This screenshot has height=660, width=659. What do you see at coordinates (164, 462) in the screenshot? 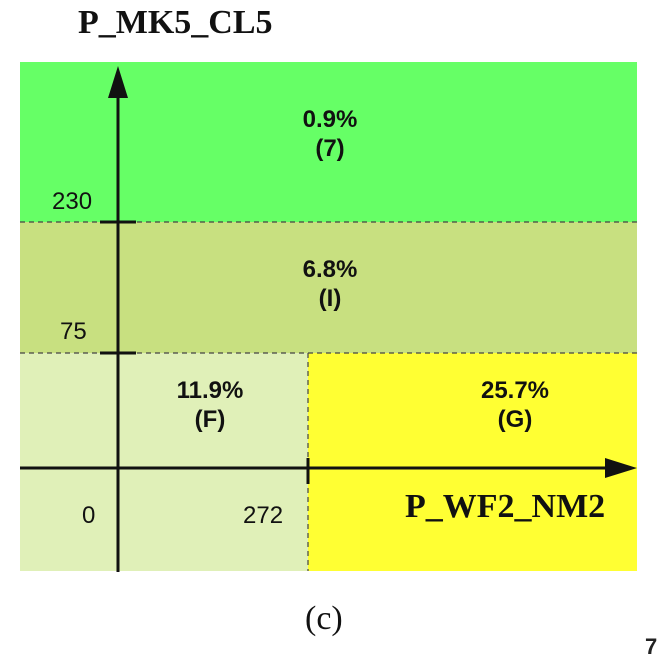
I see `region-bottom-left` at bounding box center [164, 462].